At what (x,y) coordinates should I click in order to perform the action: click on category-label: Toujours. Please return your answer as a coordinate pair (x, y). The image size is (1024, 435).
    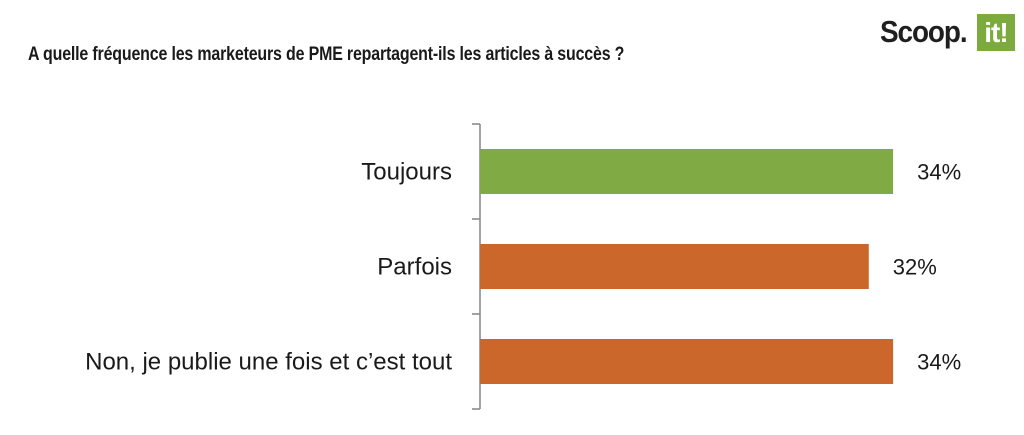
    Looking at the image, I should click on (406, 172).